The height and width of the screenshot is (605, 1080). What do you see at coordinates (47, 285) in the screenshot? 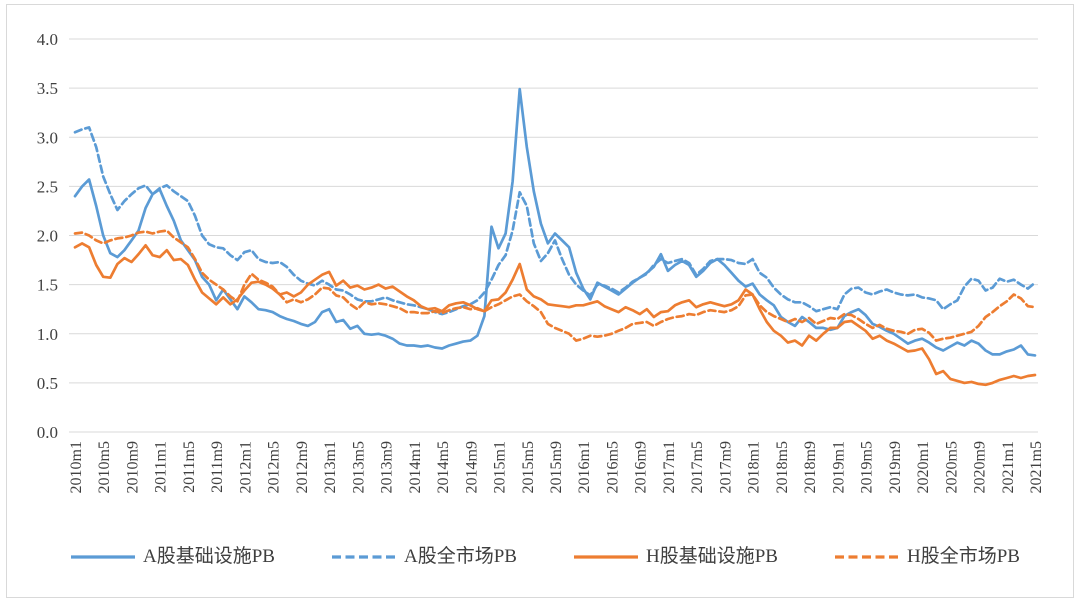
I see `y-axis-tick-label: 1.5` at bounding box center [47, 285].